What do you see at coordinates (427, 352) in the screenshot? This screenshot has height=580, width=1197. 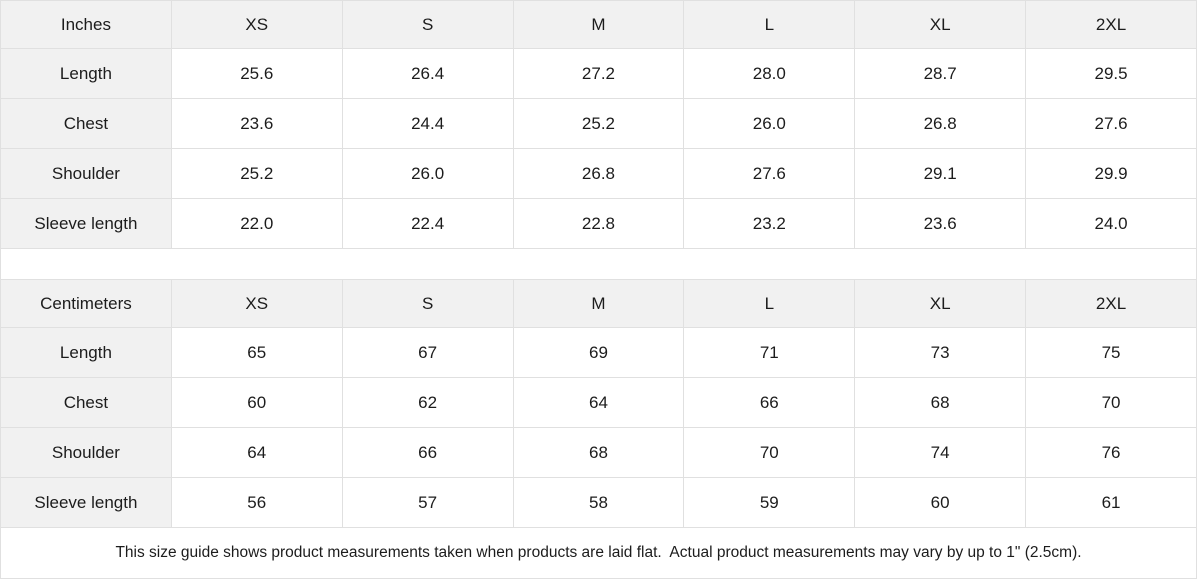 I see `size-value-cell: 67` at bounding box center [427, 352].